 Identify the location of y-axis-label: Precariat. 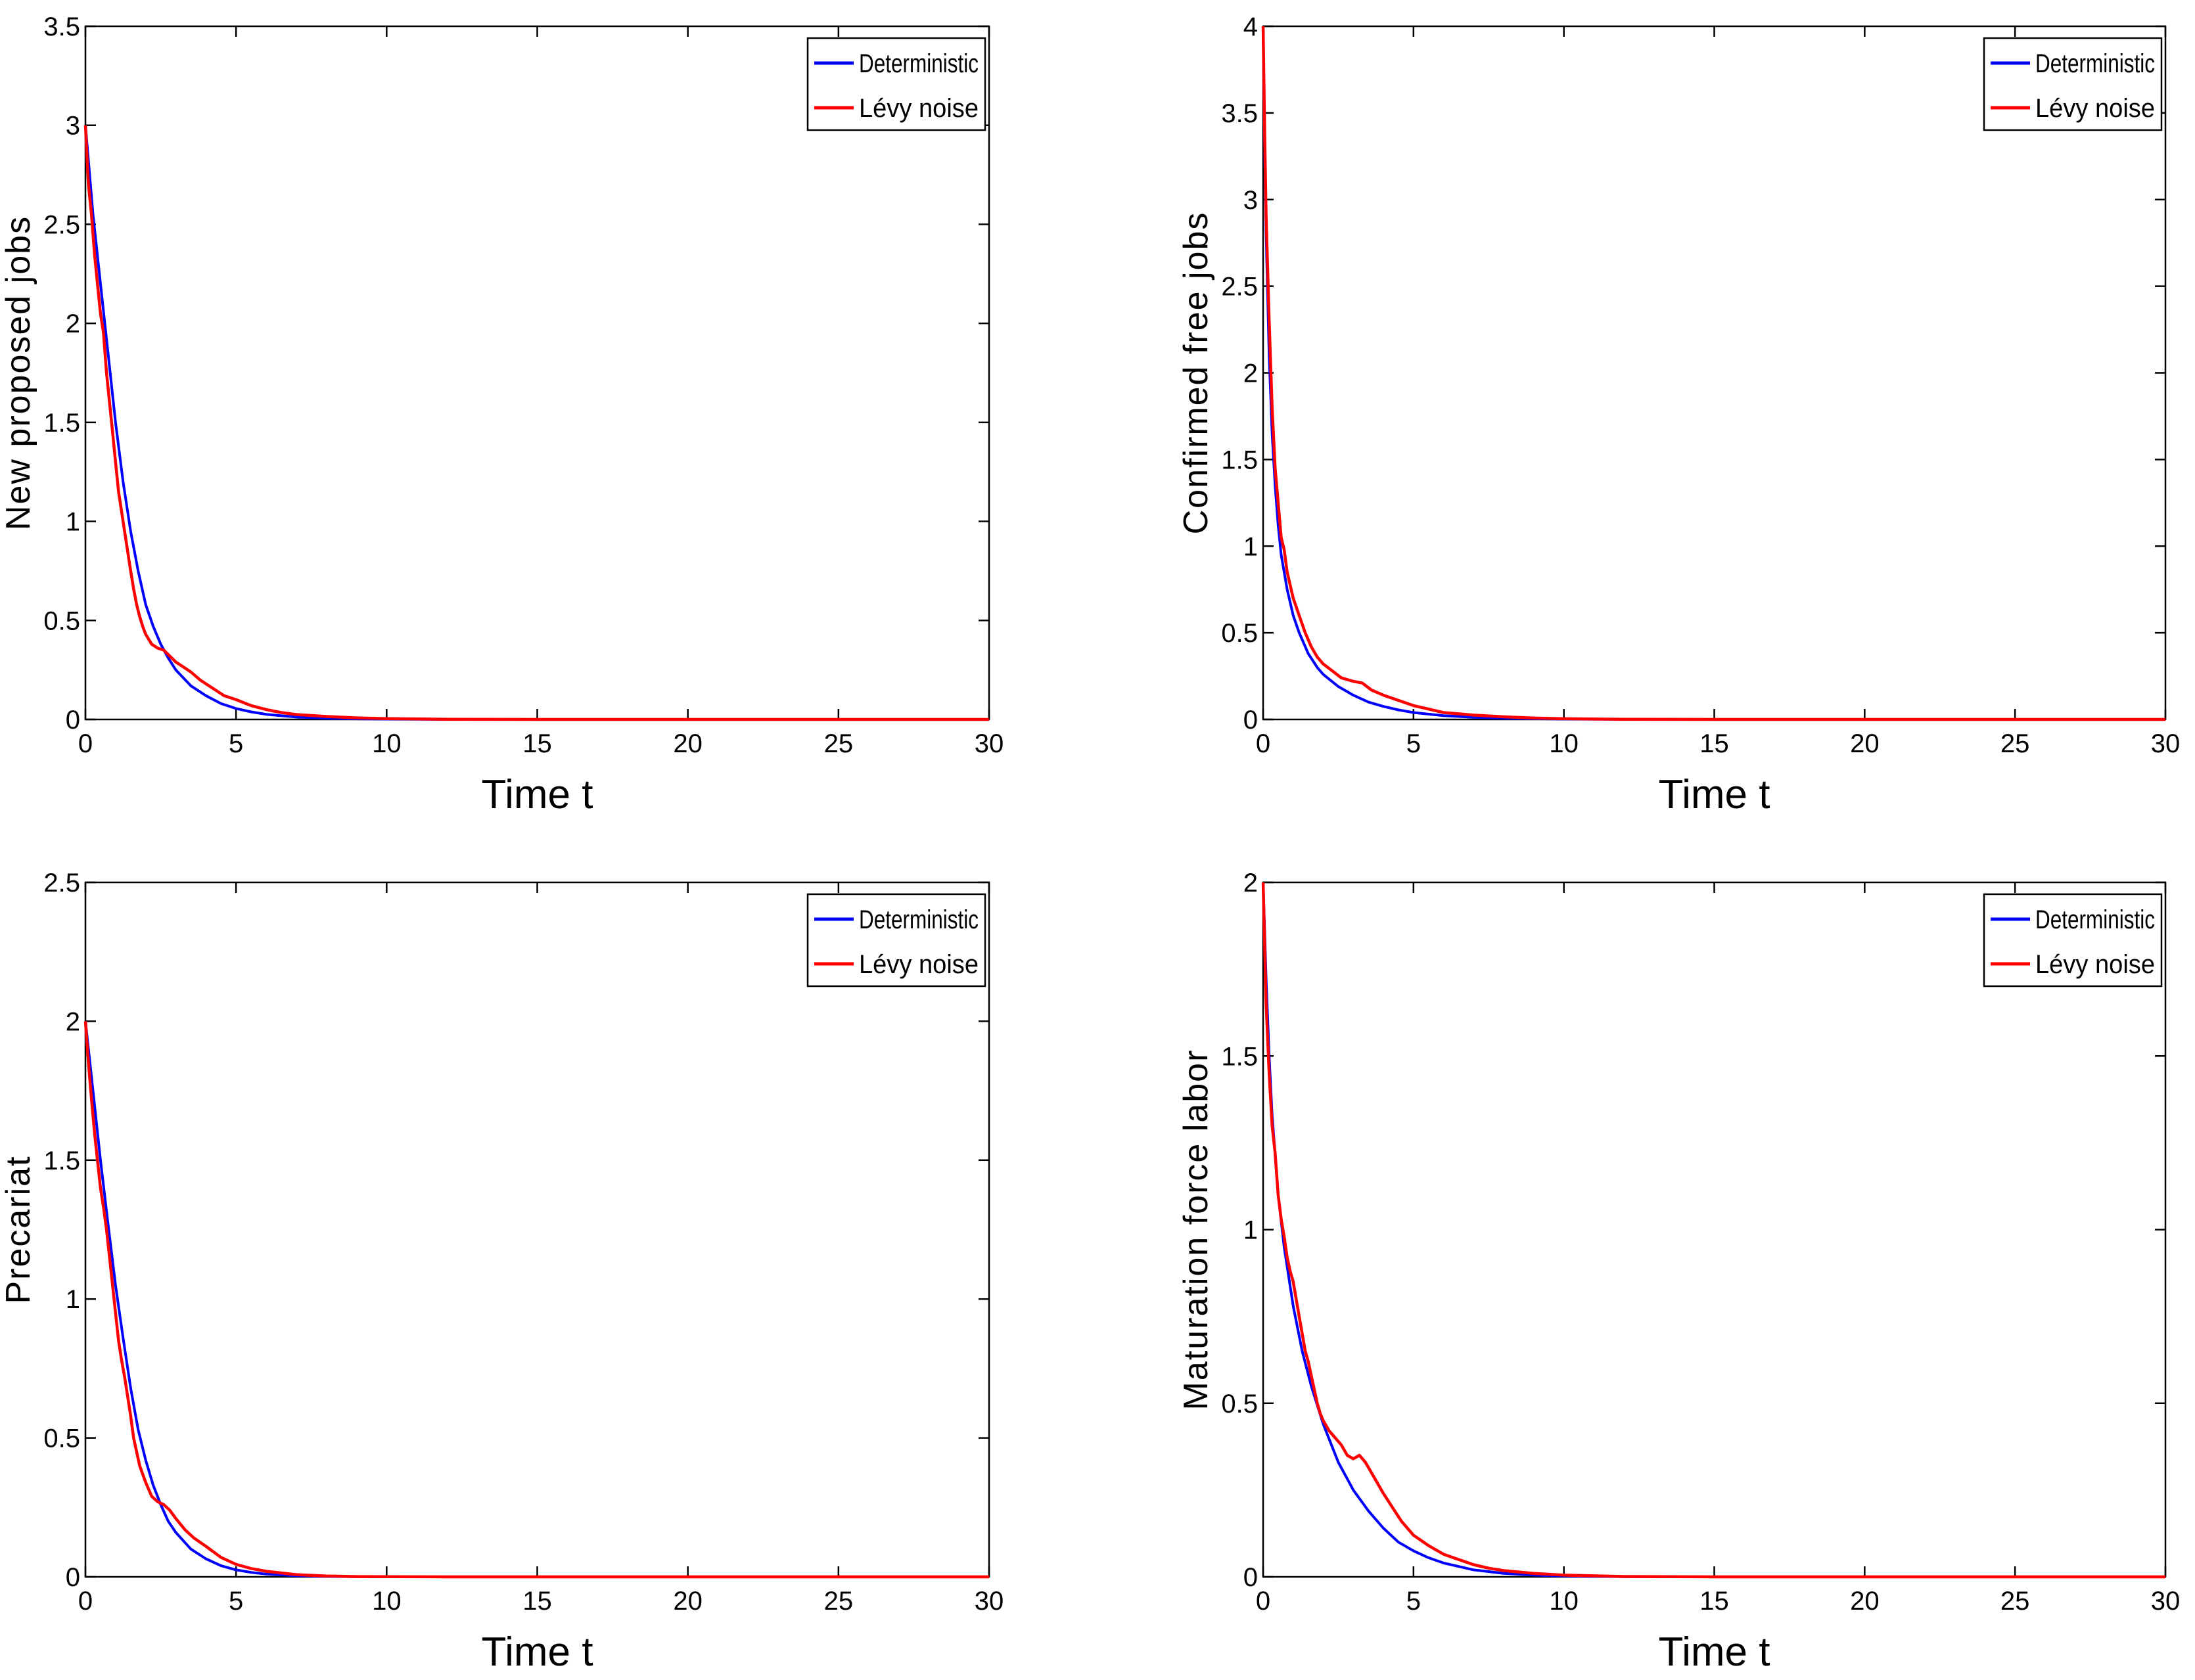
(18, 1229).